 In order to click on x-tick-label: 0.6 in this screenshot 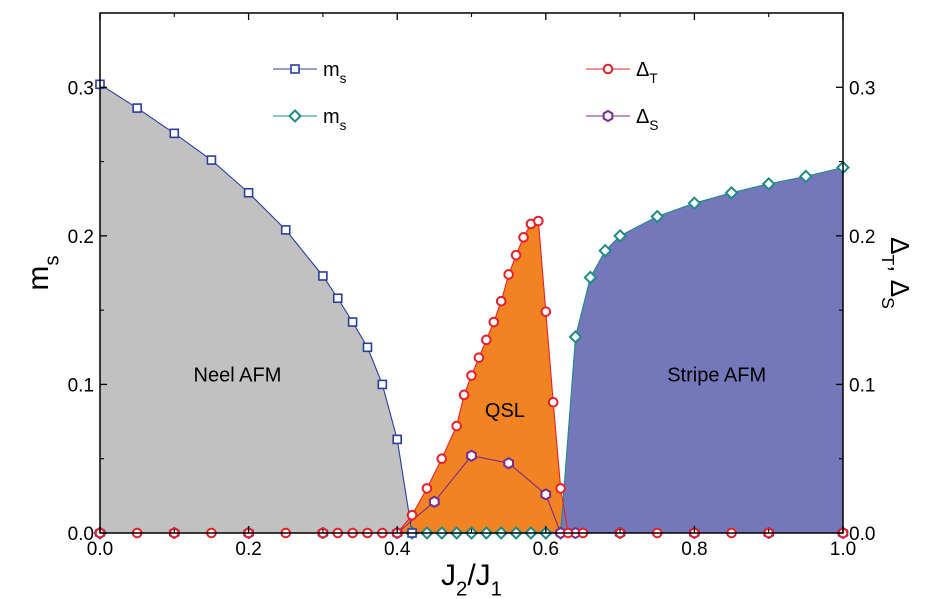, I will do `click(546, 549)`.